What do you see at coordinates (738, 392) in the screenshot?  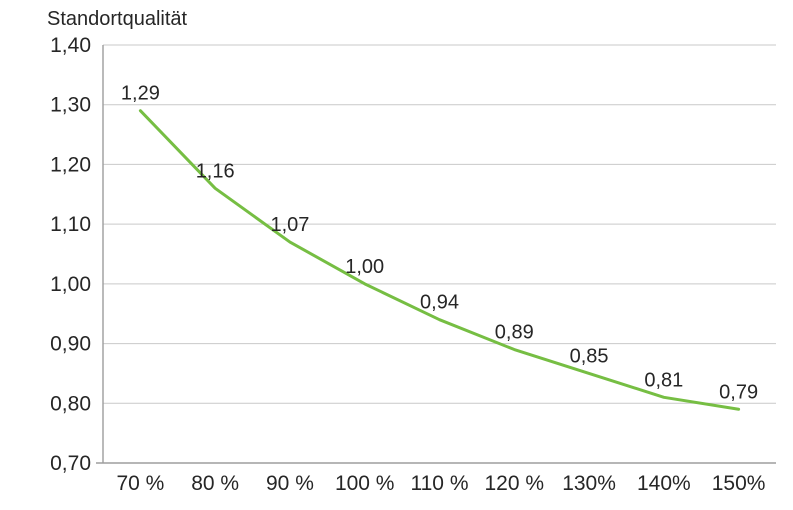 I see `data-label: 0,79` at bounding box center [738, 392].